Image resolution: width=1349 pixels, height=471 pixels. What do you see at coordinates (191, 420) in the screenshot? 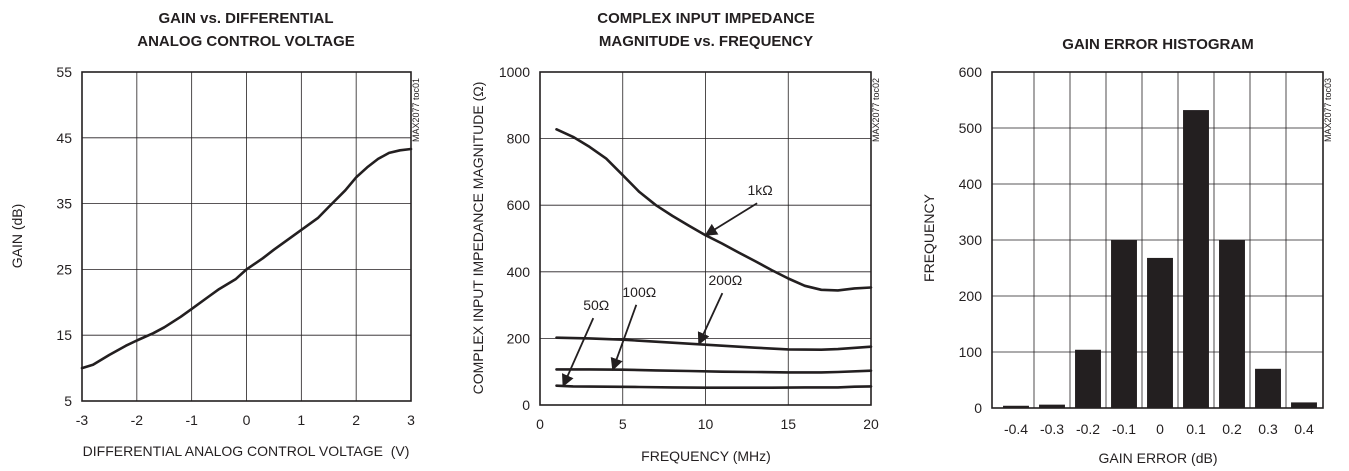
I see `x-tick-label: -1` at bounding box center [191, 420].